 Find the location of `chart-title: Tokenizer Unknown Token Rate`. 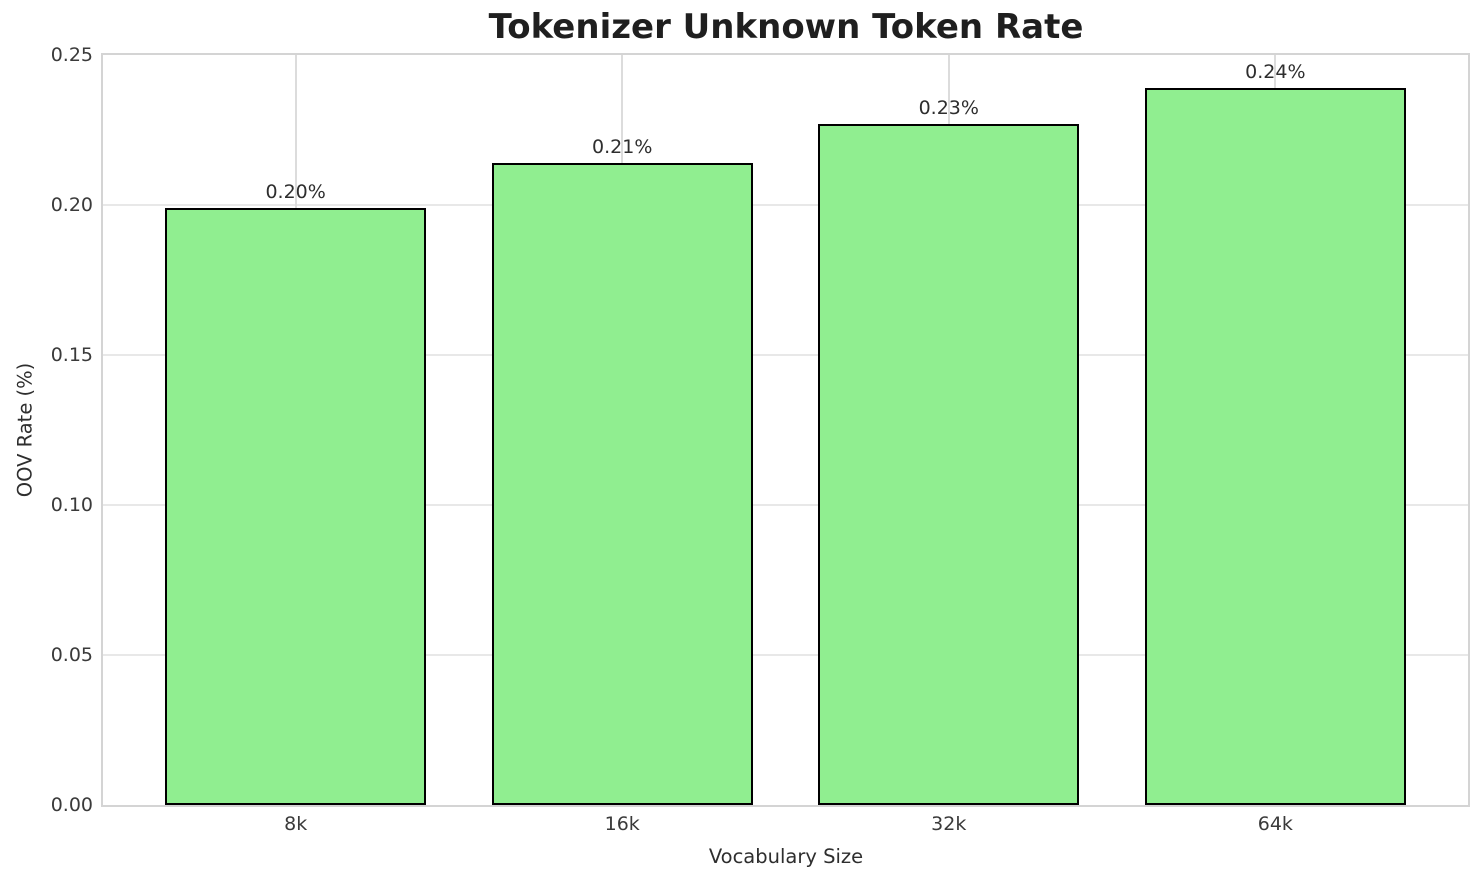

chart-title: Tokenizer Unknown Token Rate is located at coordinates (786, 27).